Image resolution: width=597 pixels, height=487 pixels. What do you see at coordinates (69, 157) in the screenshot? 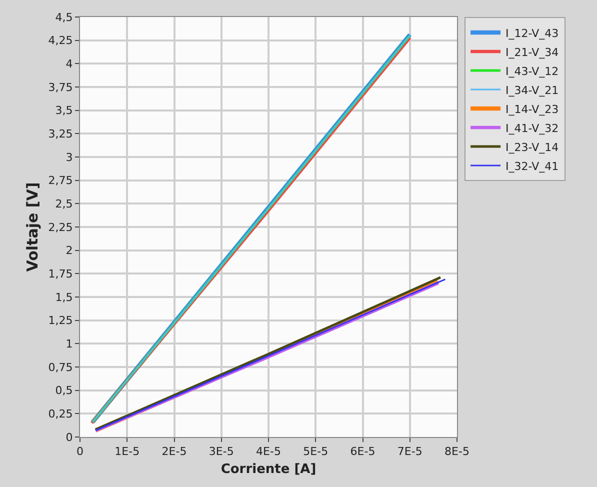
I see `y-tick-label: 3` at bounding box center [69, 157].